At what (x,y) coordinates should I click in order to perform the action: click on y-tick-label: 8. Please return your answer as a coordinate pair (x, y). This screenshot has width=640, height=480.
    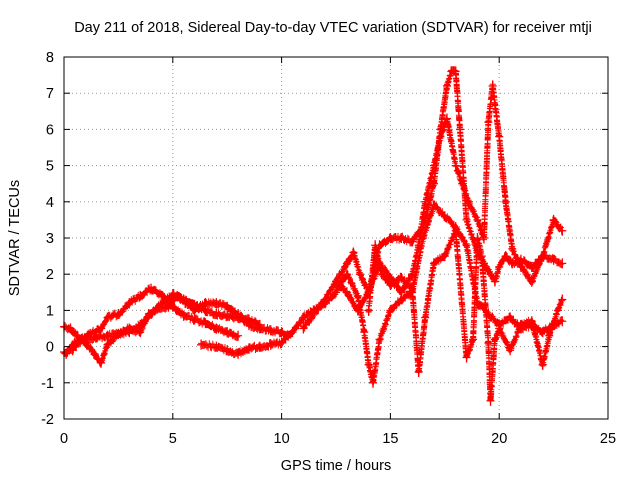
    Looking at the image, I should click on (50, 58).